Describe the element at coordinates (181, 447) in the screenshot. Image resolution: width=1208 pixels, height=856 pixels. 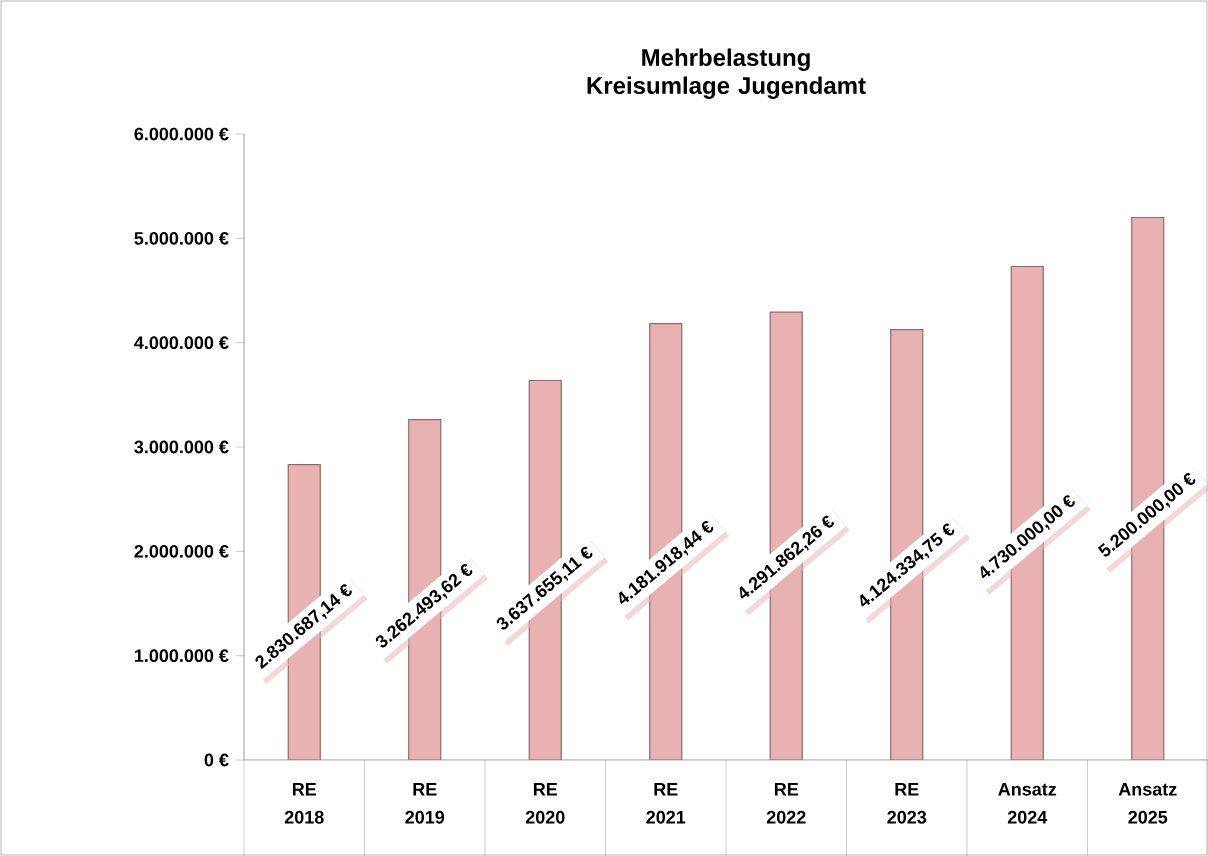
I see `y-tick-label: 3.000.000 €` at that location.